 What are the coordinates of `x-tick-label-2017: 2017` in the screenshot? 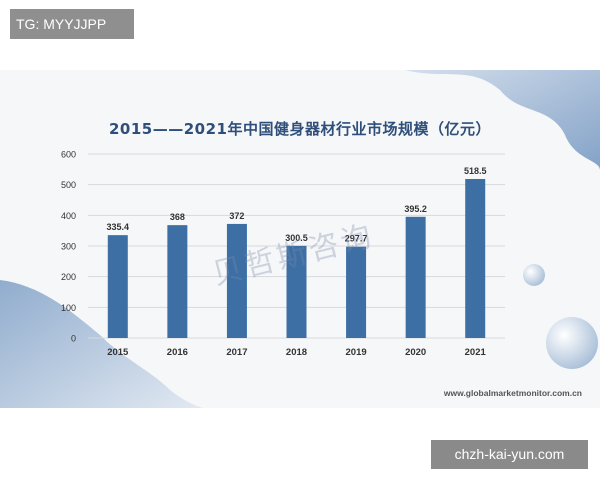 It's located at (236, 352).